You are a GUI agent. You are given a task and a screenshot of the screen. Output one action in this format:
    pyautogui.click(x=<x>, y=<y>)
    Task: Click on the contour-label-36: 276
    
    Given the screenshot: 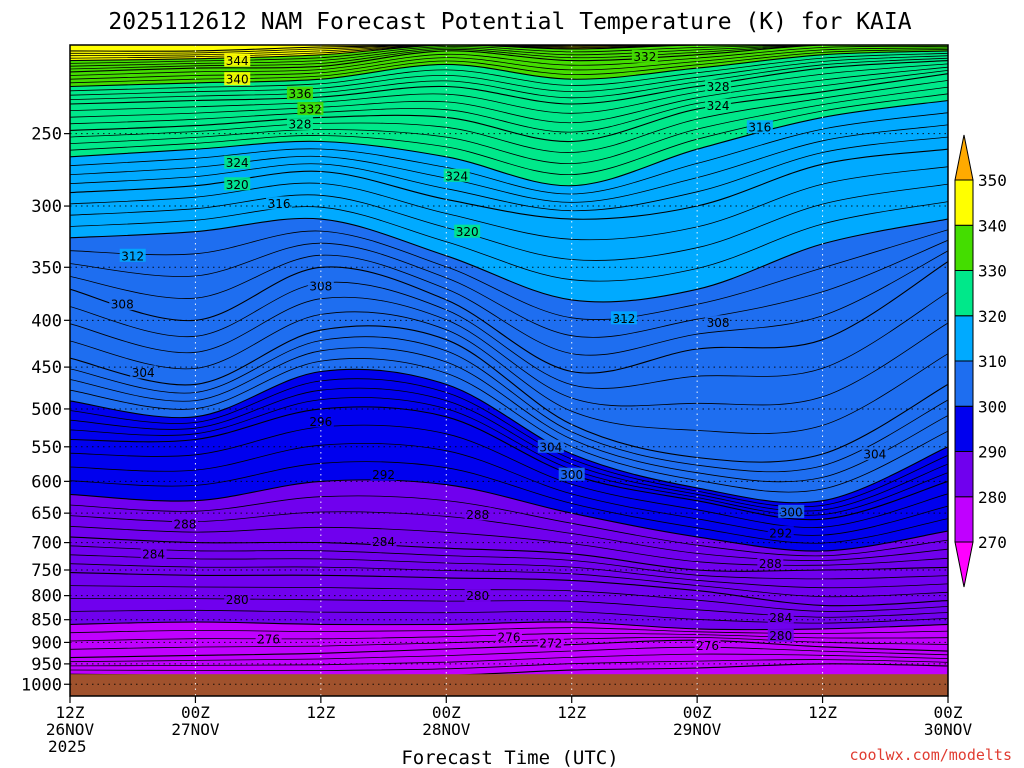 What is the action you would take?
    pyautogui.click(x=509, y=637)
    